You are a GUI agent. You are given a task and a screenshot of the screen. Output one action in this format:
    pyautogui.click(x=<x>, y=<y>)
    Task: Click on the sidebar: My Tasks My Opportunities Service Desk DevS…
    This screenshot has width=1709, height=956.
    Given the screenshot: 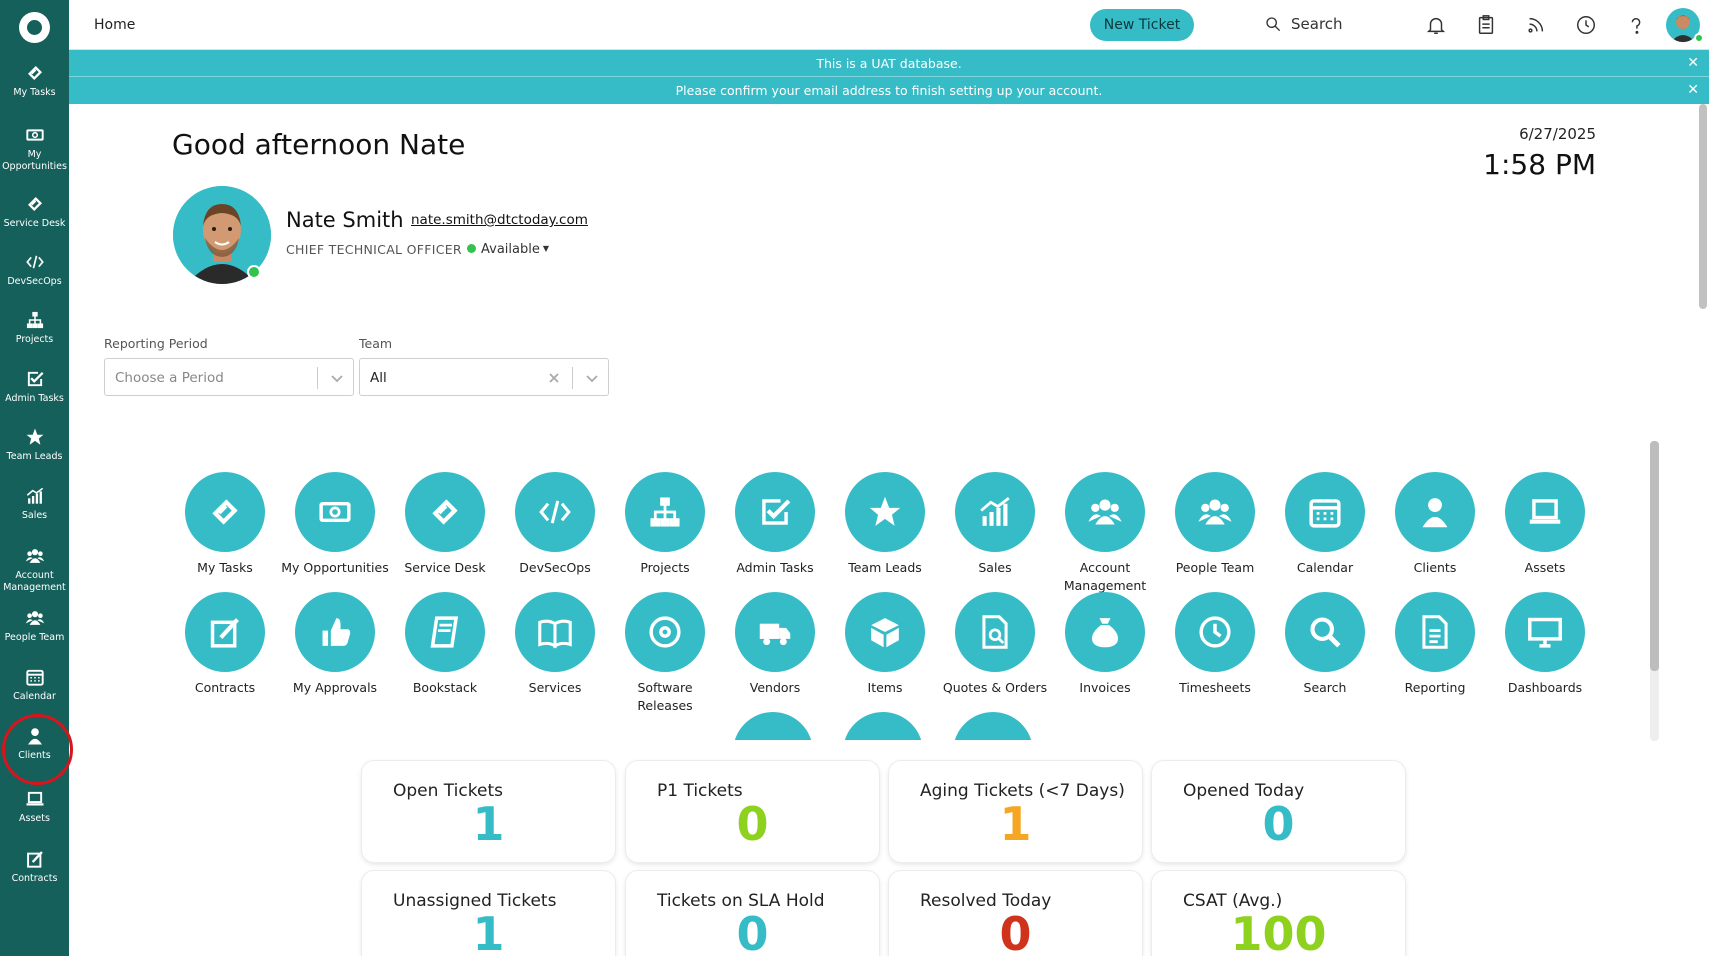 What is the action you would take?
    pyautogui.click(x=36, y=478)
    